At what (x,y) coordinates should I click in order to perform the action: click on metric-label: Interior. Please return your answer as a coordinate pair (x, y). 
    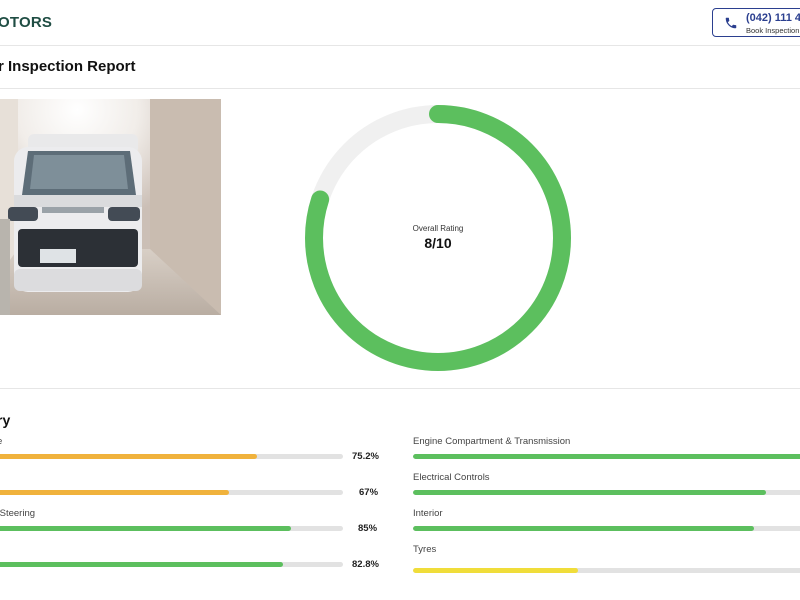
    Looking at the image, I should click on (428, 513).